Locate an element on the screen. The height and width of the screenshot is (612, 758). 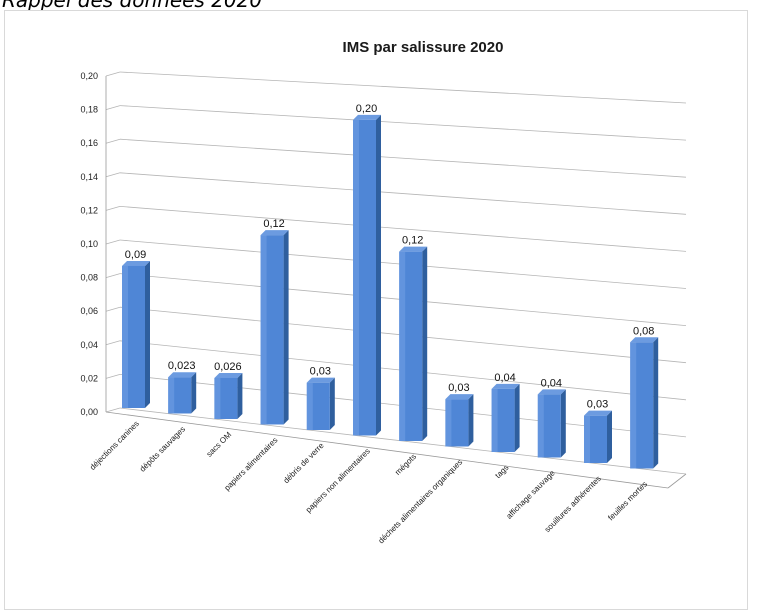
y-tick-label: 0,16 is located at coordinates (89, 143).